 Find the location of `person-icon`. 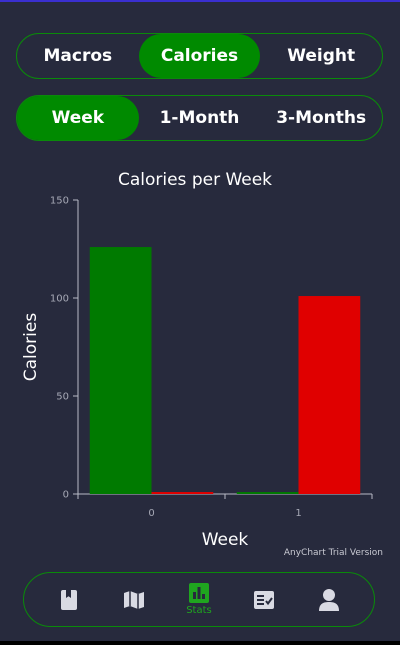

person-icon is located at coordinates (329, 599).